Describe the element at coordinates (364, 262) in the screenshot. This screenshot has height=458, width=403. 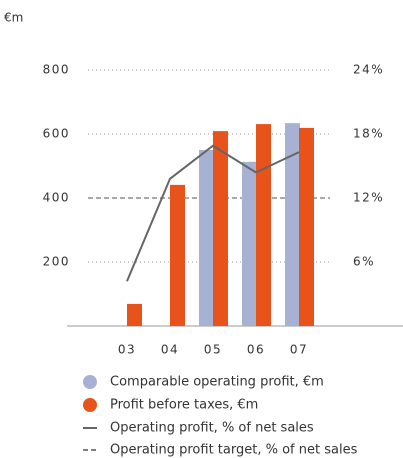
I see `y2-tick-label: 6%` at that location.